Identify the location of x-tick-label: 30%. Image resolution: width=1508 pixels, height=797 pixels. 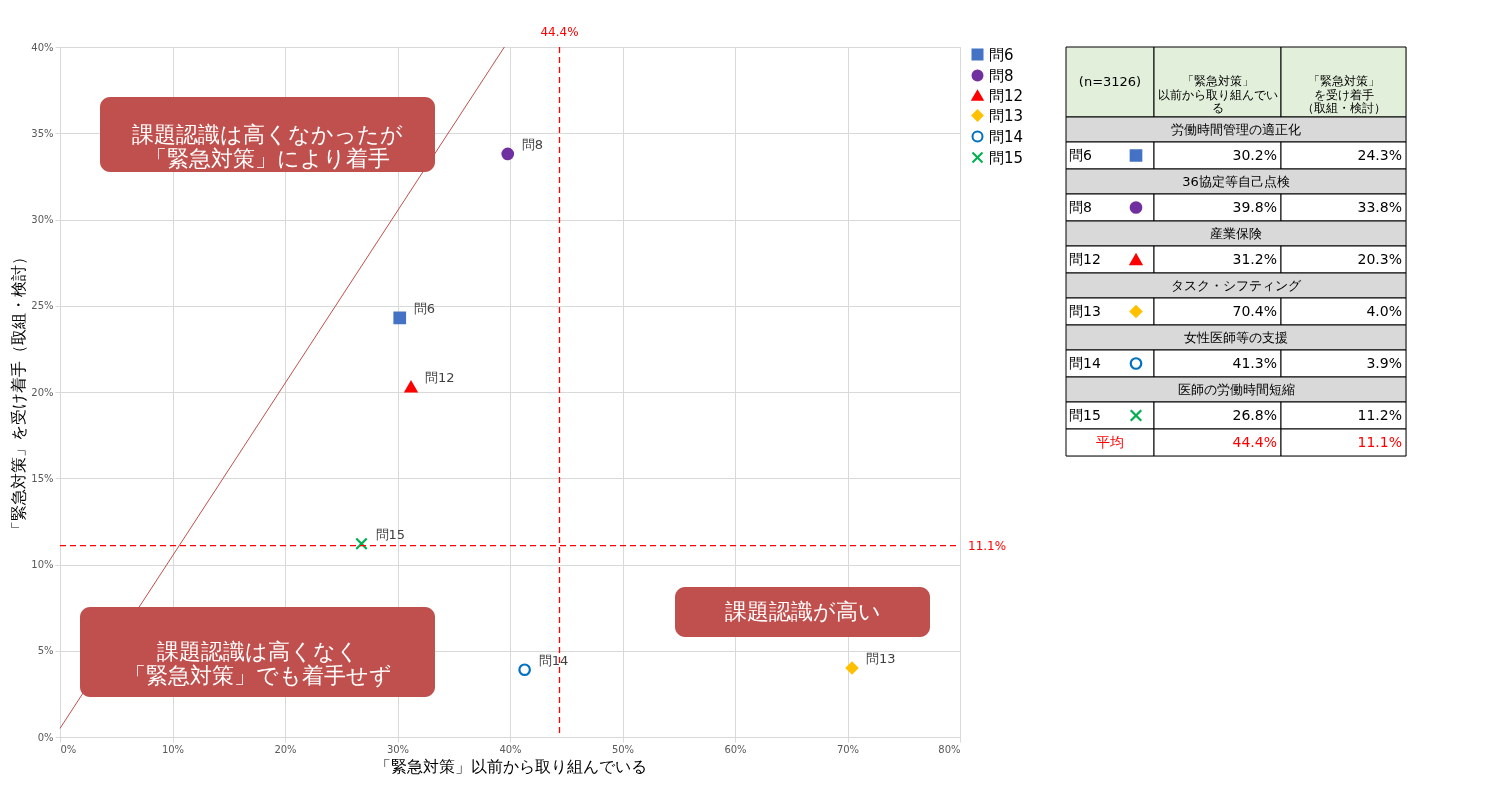
(398, 749).